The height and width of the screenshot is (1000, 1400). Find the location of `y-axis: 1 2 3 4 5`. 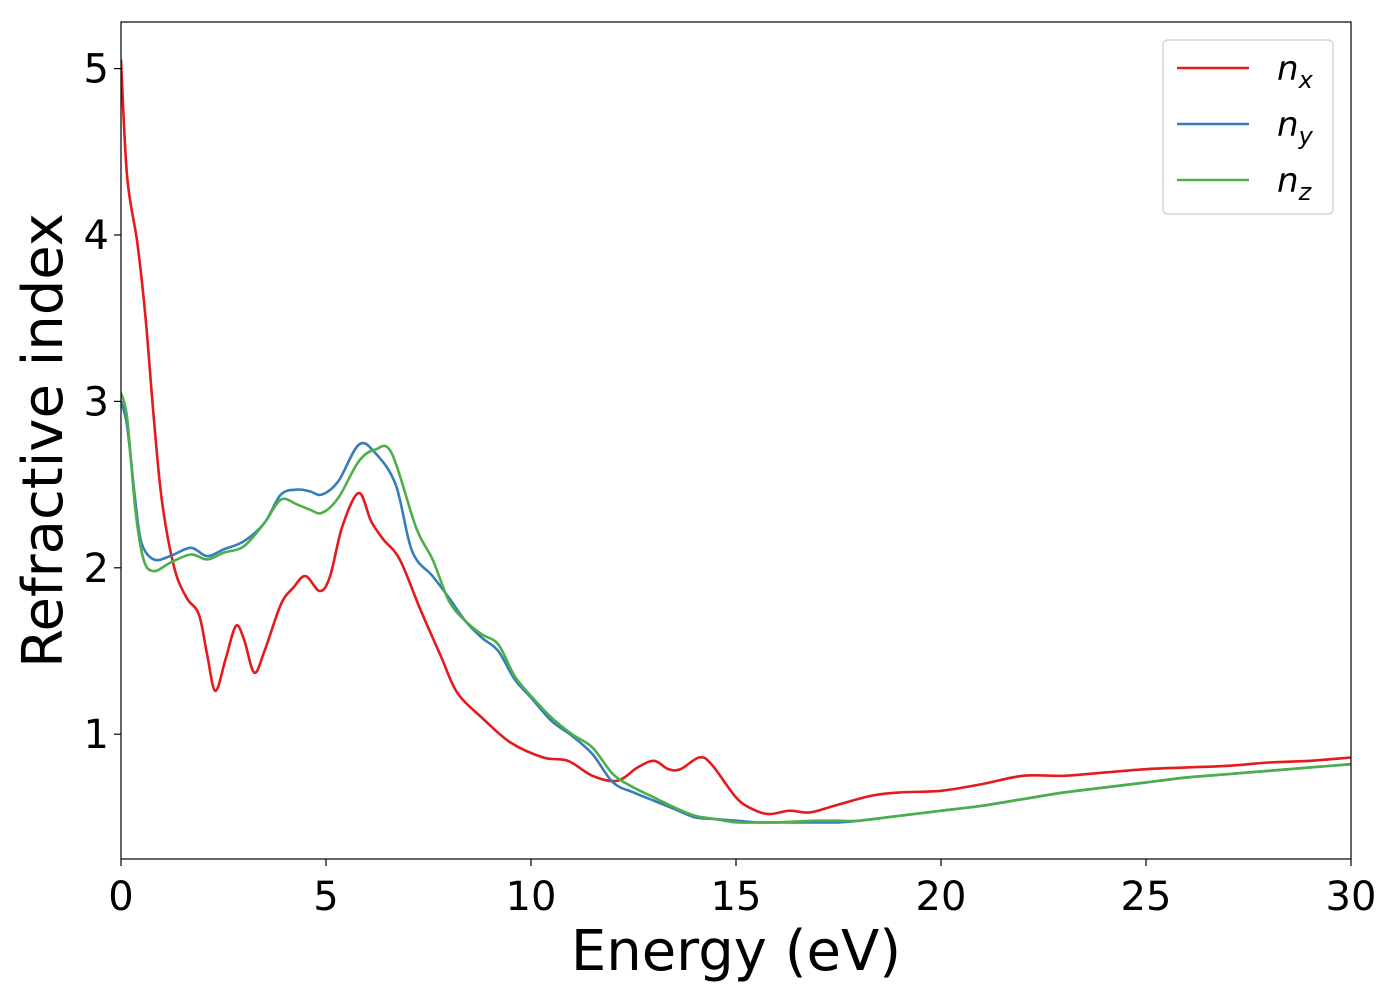

y-axis: 1 2 3 4 5 is located at coordinates (102, 402).